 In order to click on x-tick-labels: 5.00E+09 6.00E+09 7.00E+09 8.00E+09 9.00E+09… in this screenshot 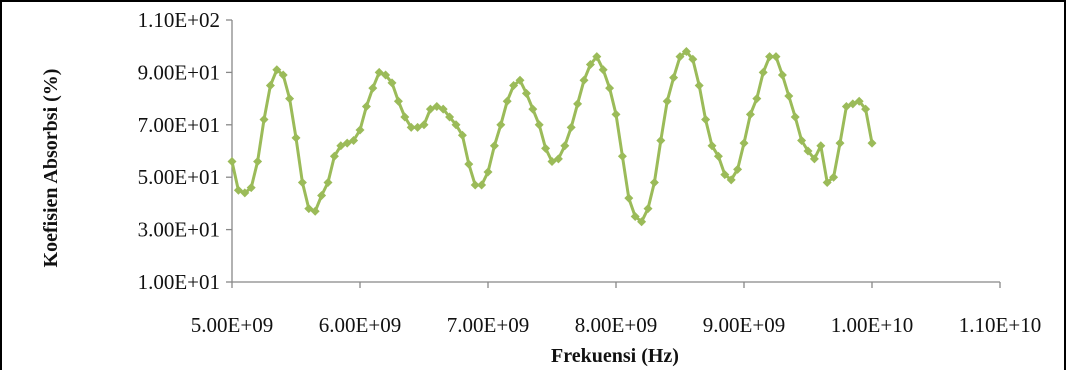, I will do `click(616, 325)`.